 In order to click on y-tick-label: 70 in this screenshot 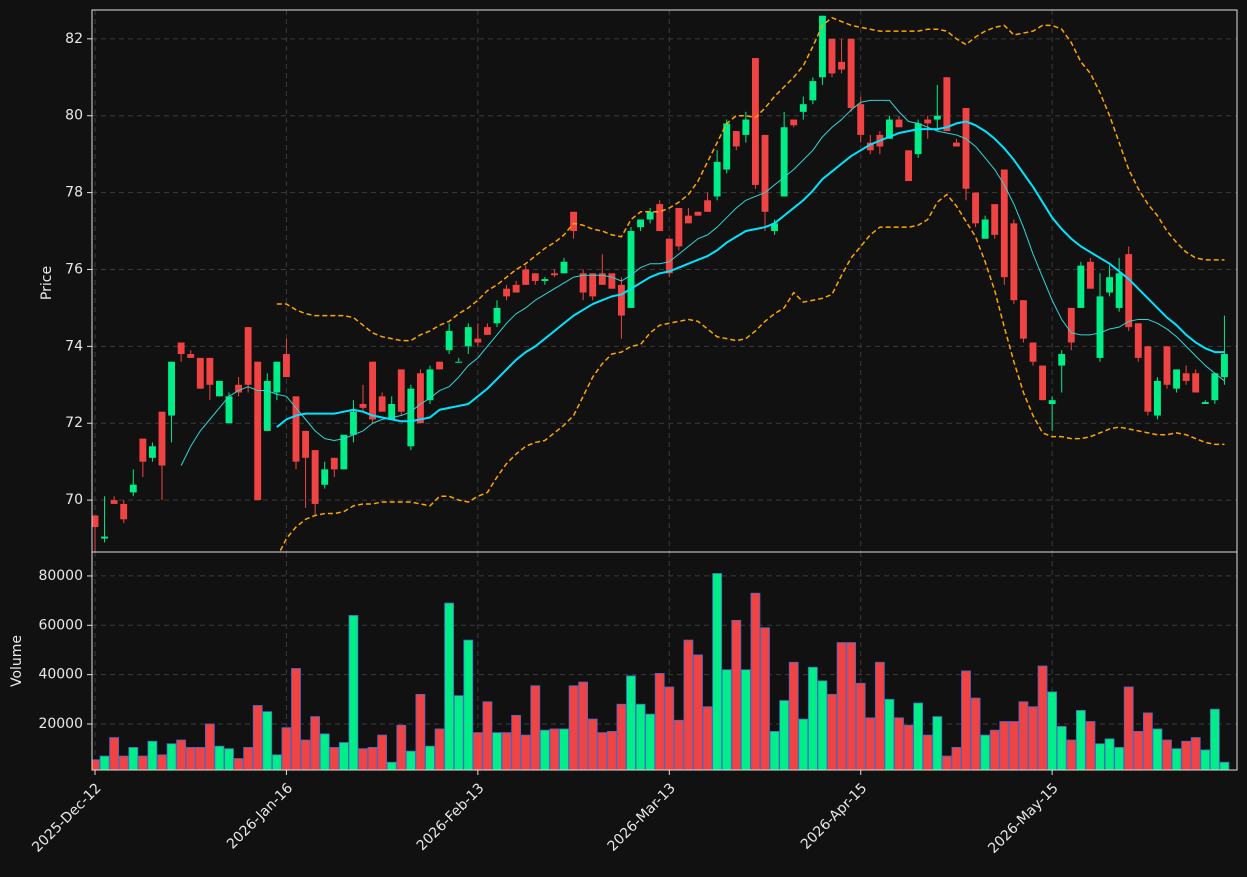, I will do `click(74, 500)`.